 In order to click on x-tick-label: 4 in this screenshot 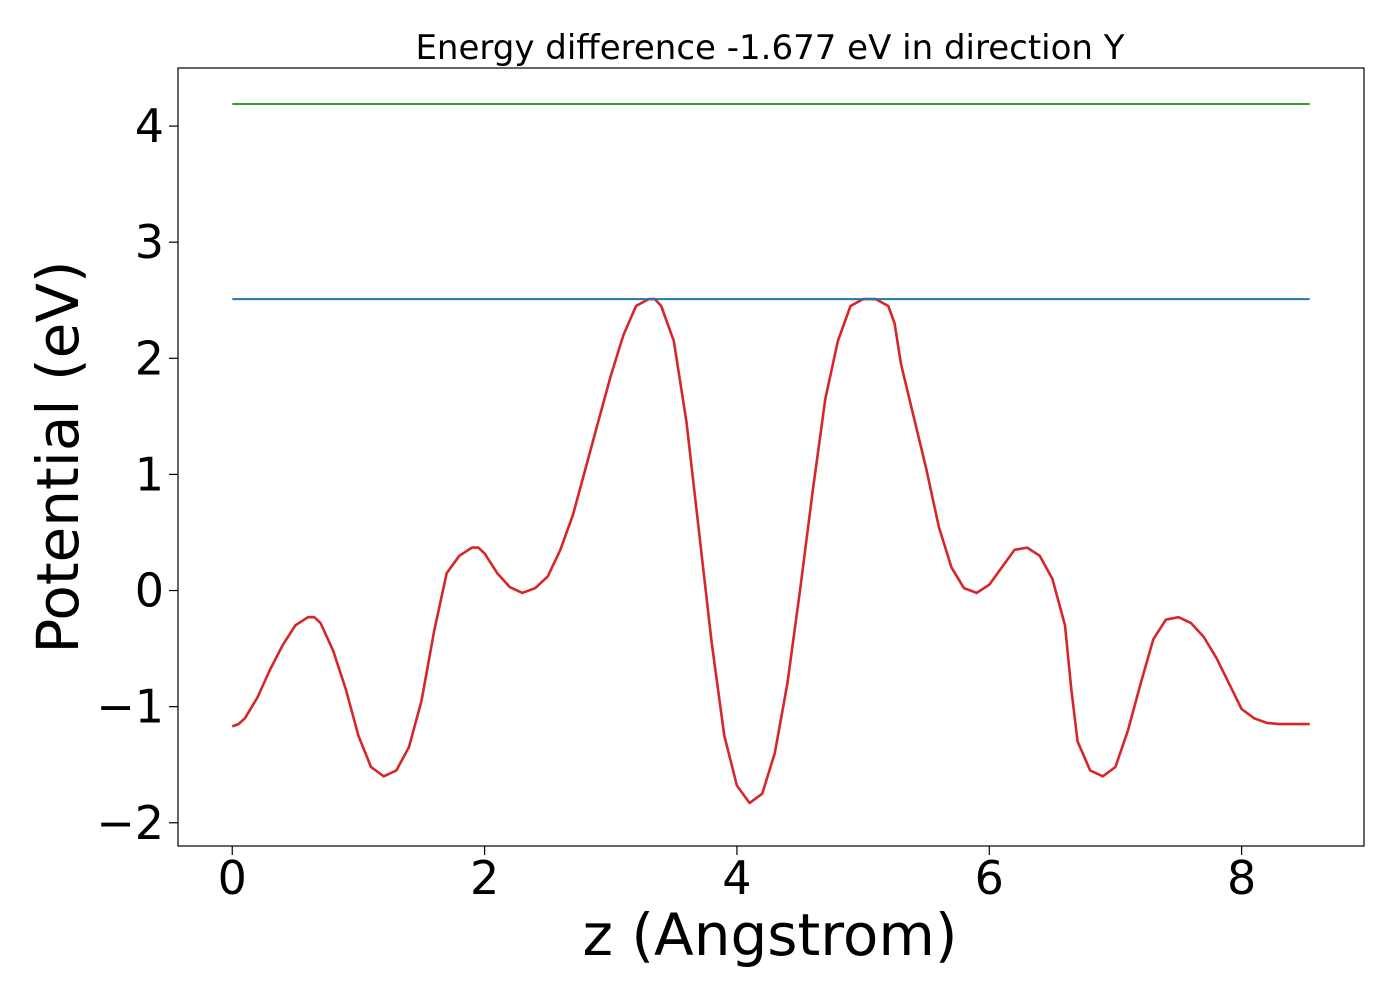, I will do `click(736, 878)`.